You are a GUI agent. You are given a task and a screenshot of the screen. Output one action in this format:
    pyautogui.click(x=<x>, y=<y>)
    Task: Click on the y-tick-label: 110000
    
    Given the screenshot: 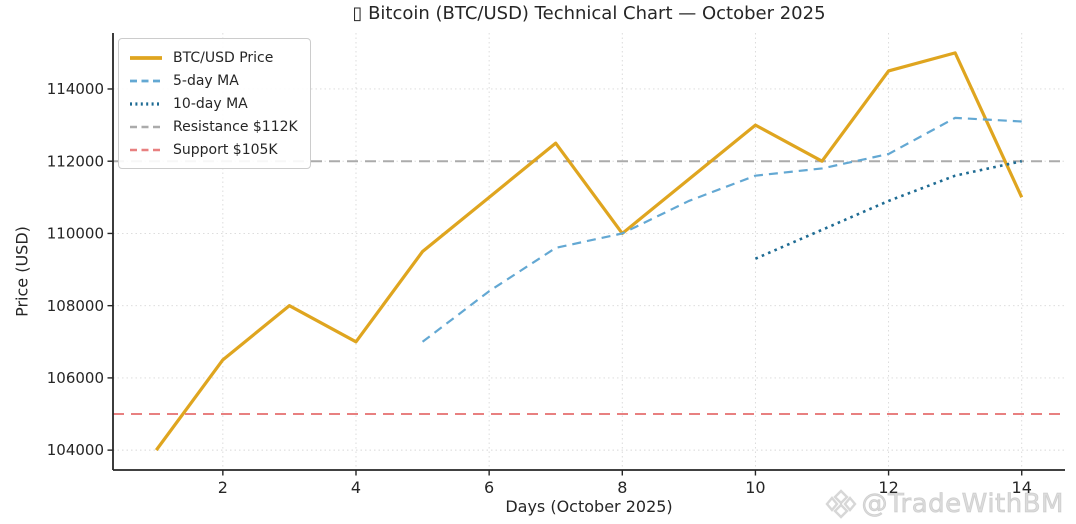 What is the action you would take?
    pyautogui.click(x=75, y=234)
    